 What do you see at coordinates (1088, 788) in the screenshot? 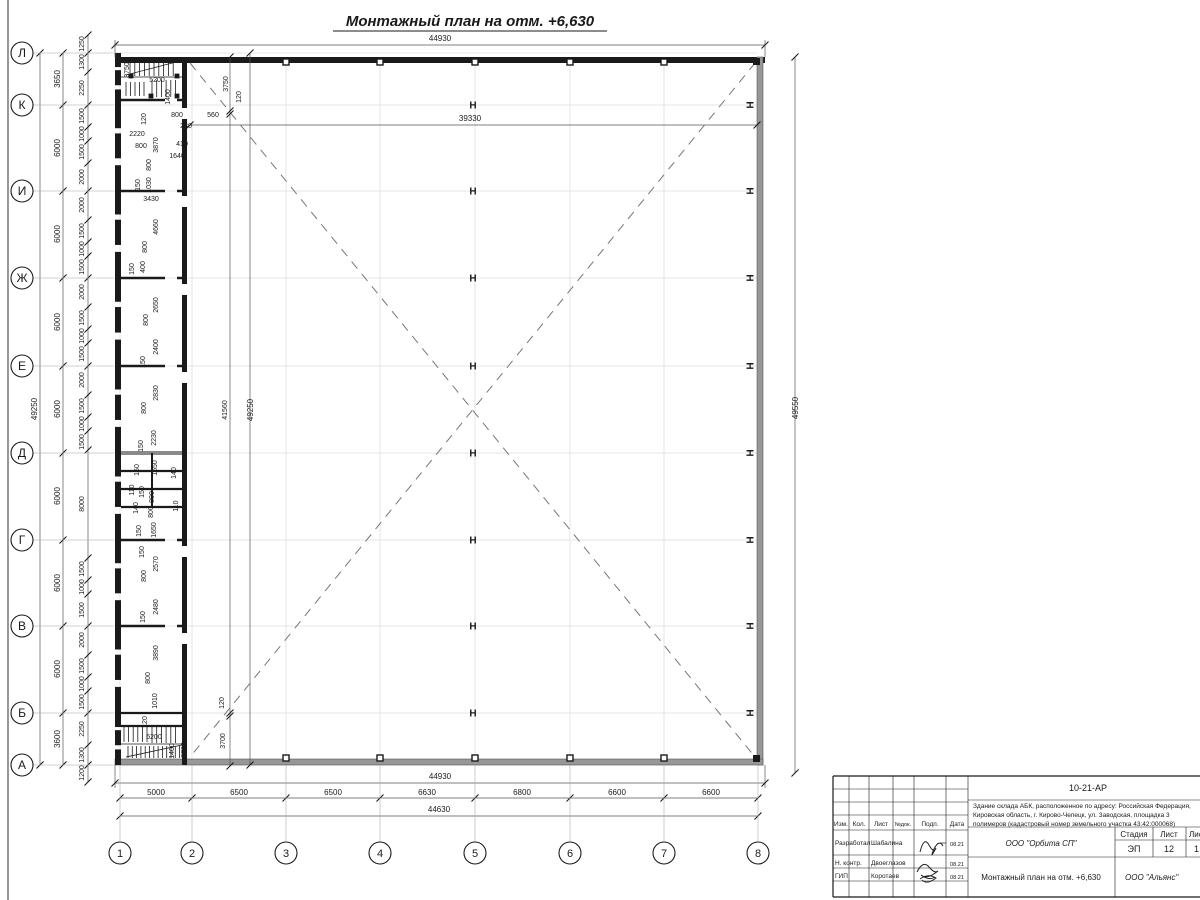
I see `doc-number: 10-21-АР` at bounding box center [1088, 788].